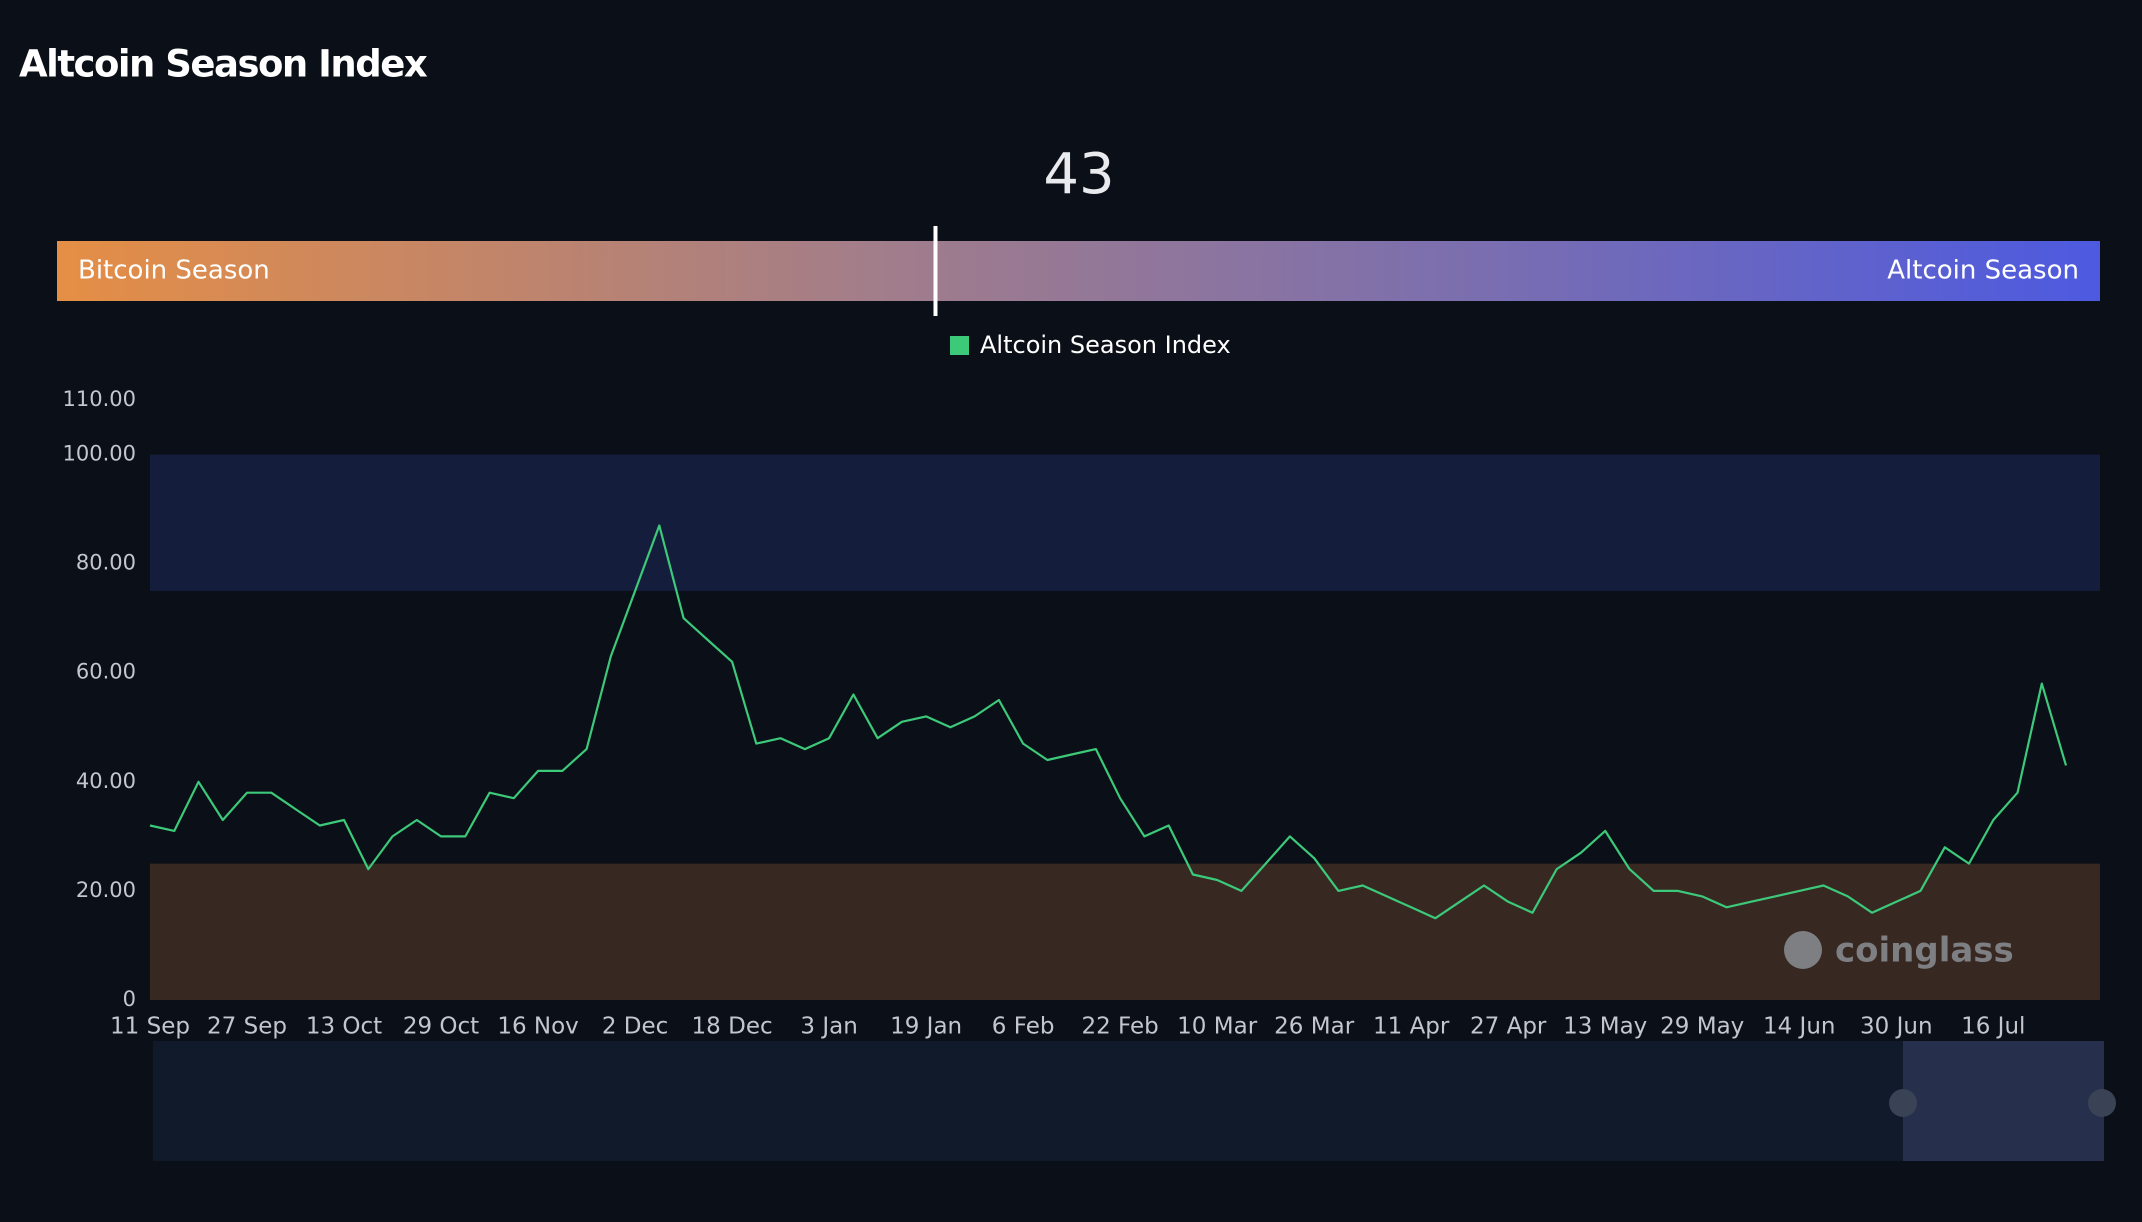 This screenshot has width=2142, height=1222. What do you see at coordinates (1128, 1101) in the screenshot?
I see `navigator-bg` at bounding box center [1128, 1101].